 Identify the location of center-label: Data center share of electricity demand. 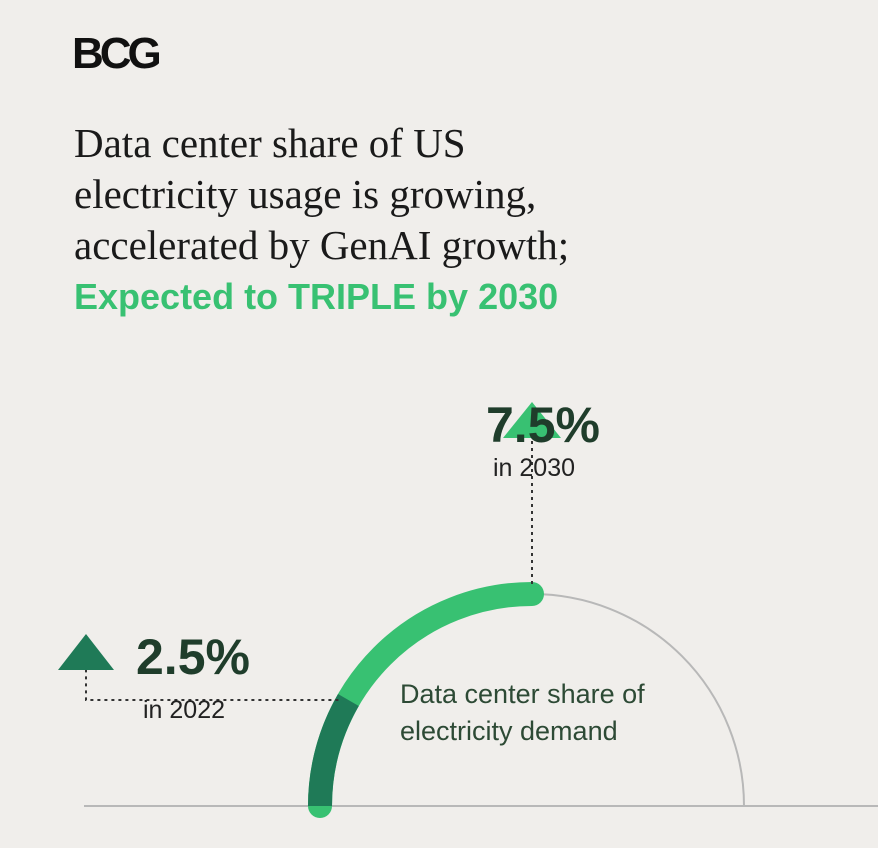
(560, 713).